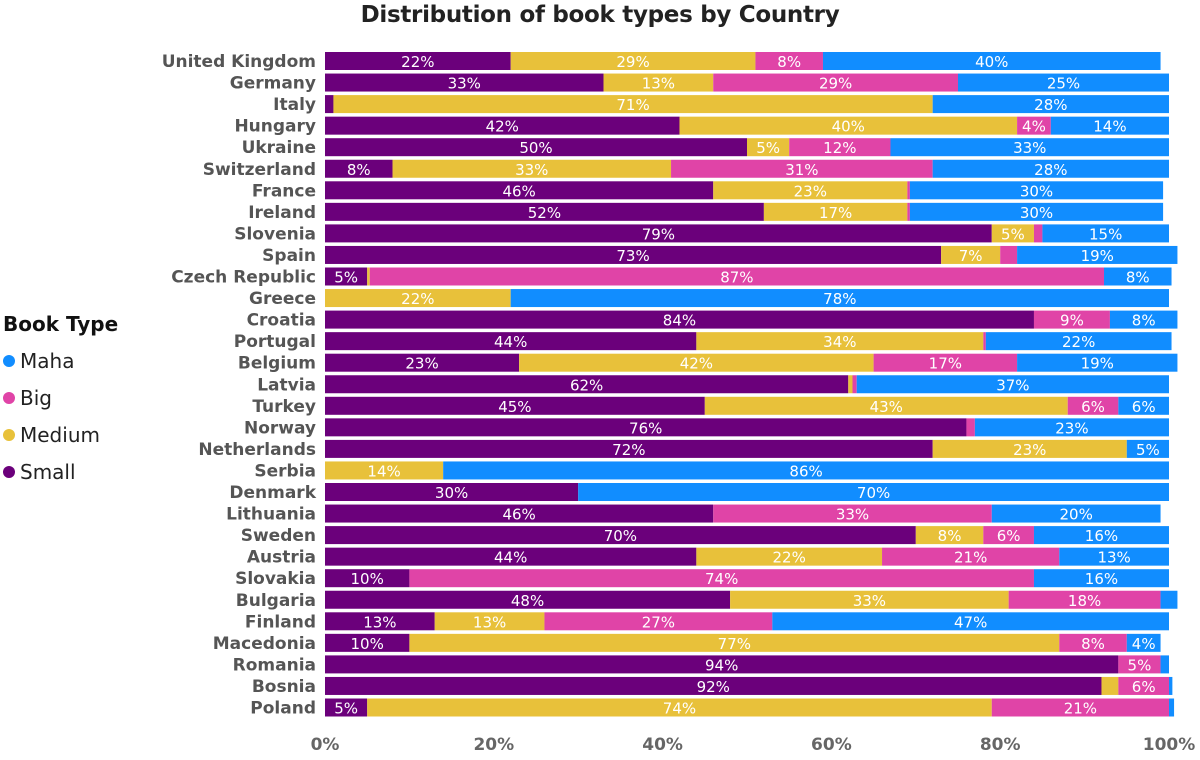 The height and width of the screenshot is (760, 1200). I want to click on legend-item-small: Small, so click(60, 471).